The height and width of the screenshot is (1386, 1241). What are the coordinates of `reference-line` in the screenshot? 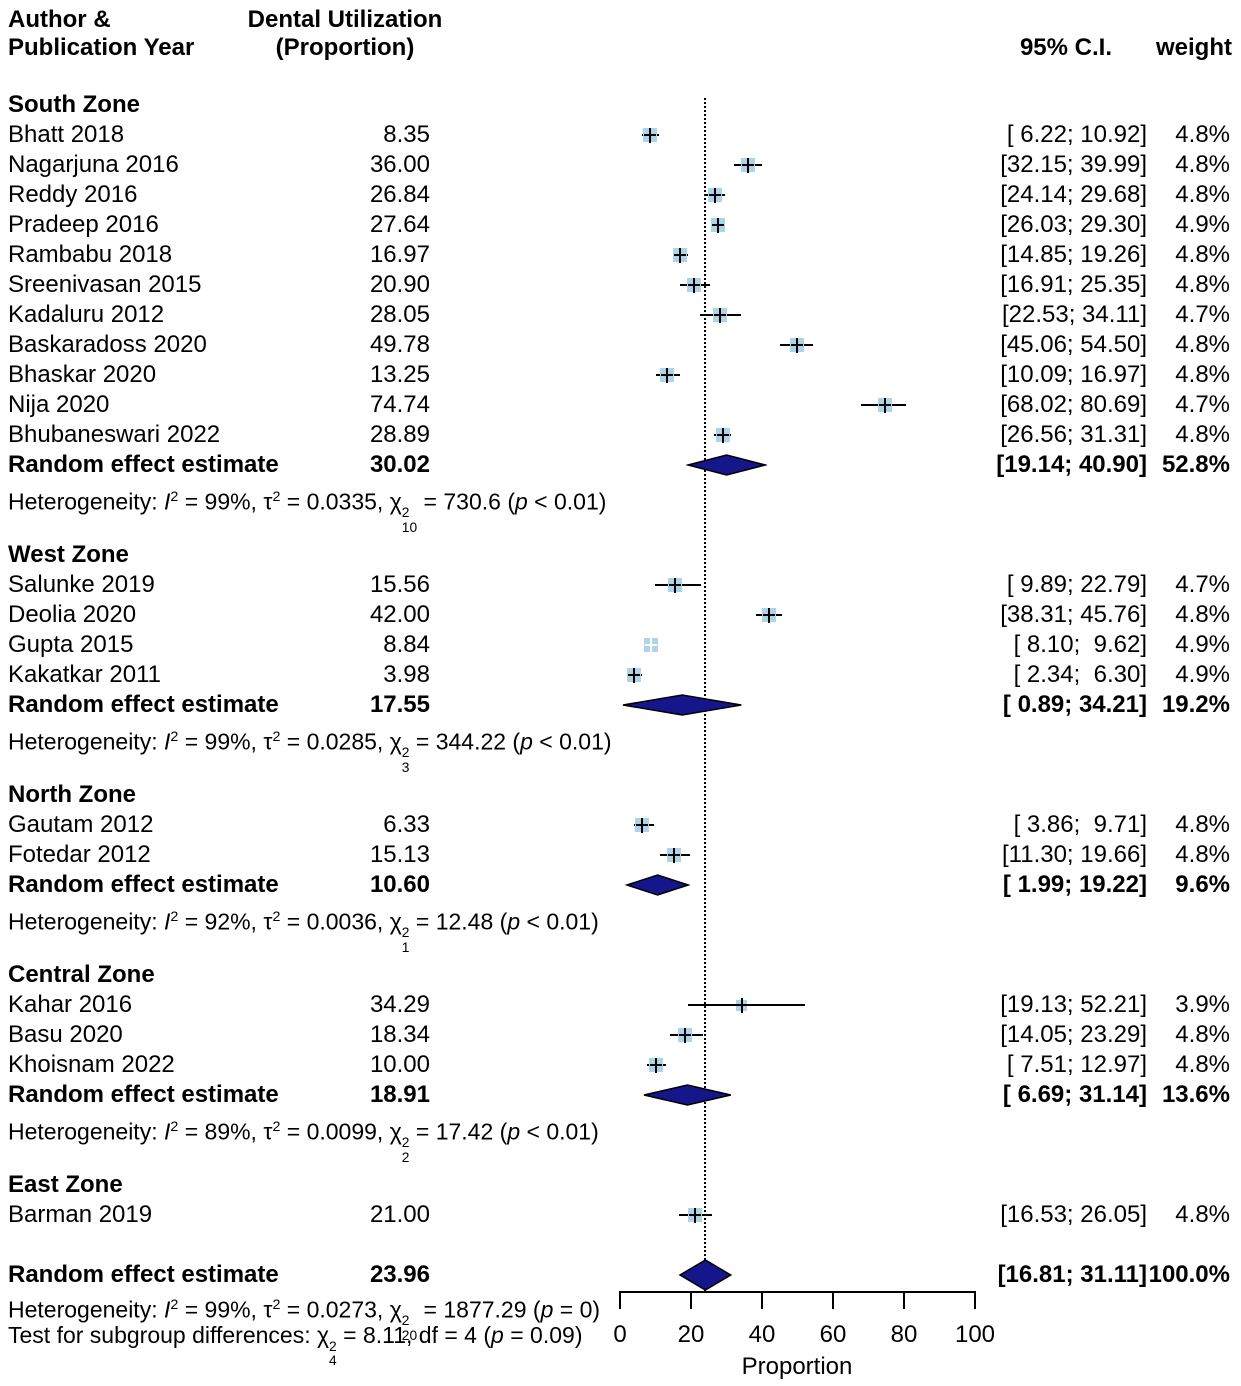 It's located at (705, 695).